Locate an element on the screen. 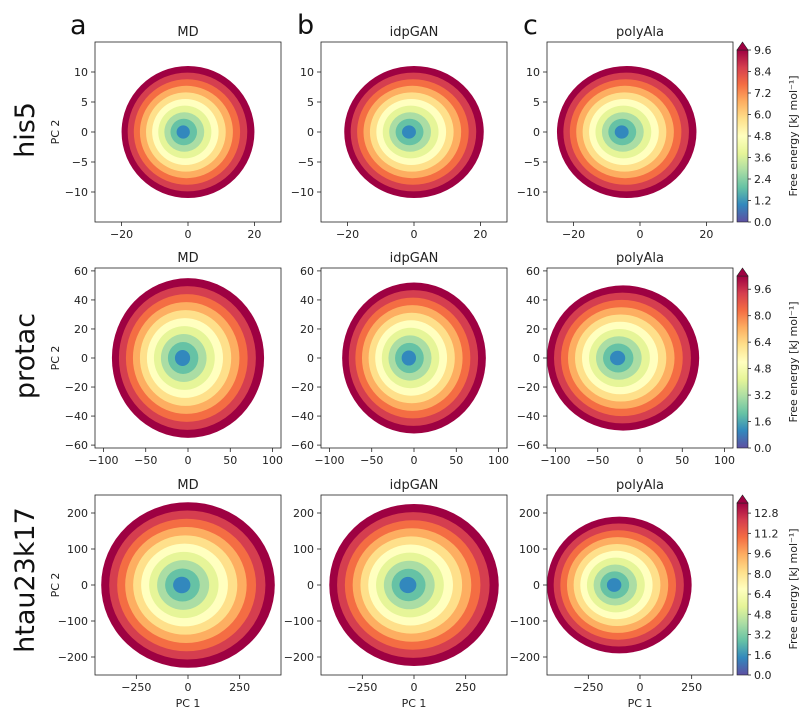 The width and height of the screenshot is (808, 719). colorbar-tick-label: 8.0 is located at coordinates (763, 316).